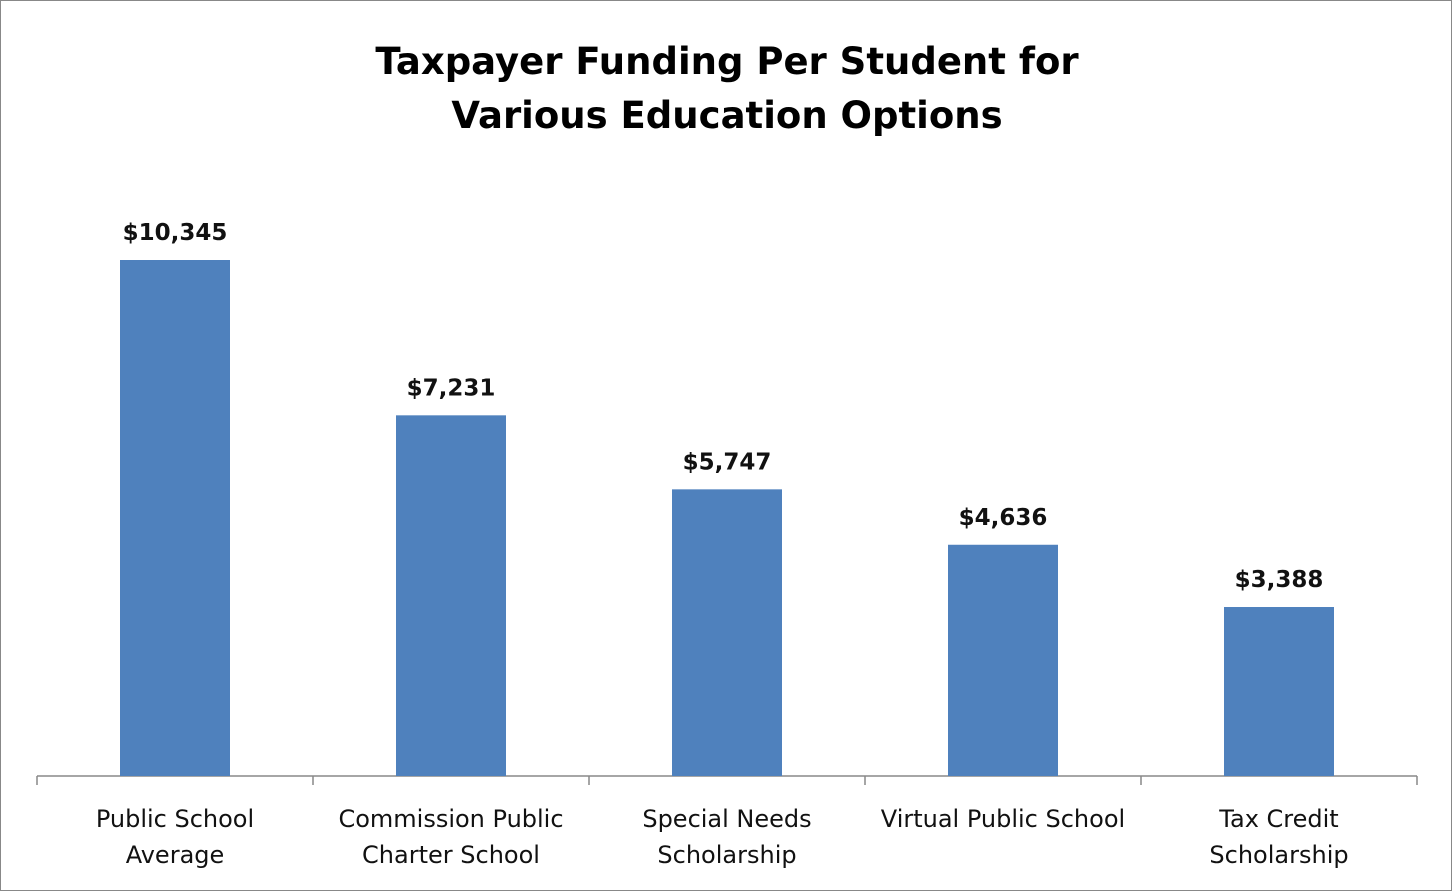 The height and width of the screenshot is (891, 1452). Describe the element at coordinates (1279, 580) in the screenshot. I see `value-label: $3,388` at that location.